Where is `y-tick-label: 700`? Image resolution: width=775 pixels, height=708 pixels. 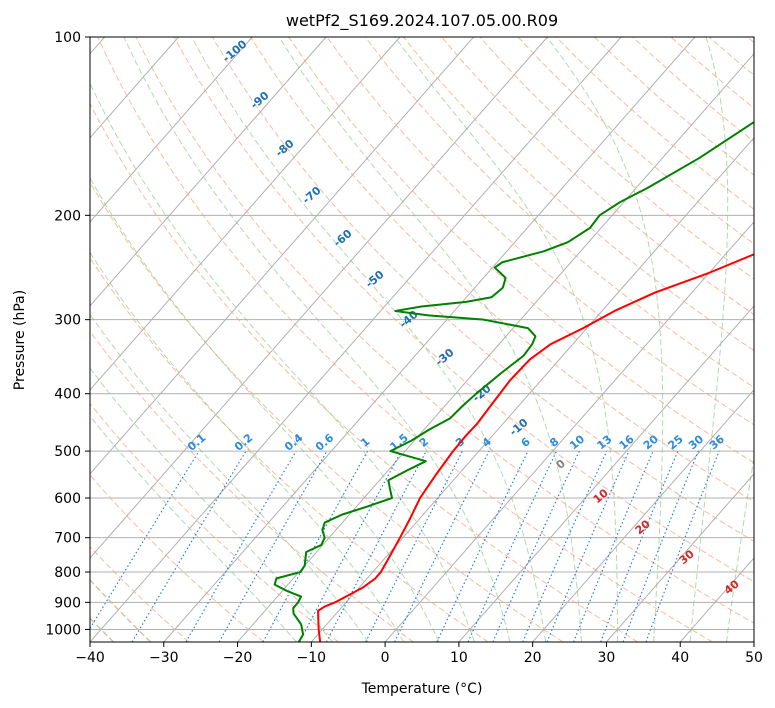 y-tick-label: 700 is located at coordinates (67, 539).